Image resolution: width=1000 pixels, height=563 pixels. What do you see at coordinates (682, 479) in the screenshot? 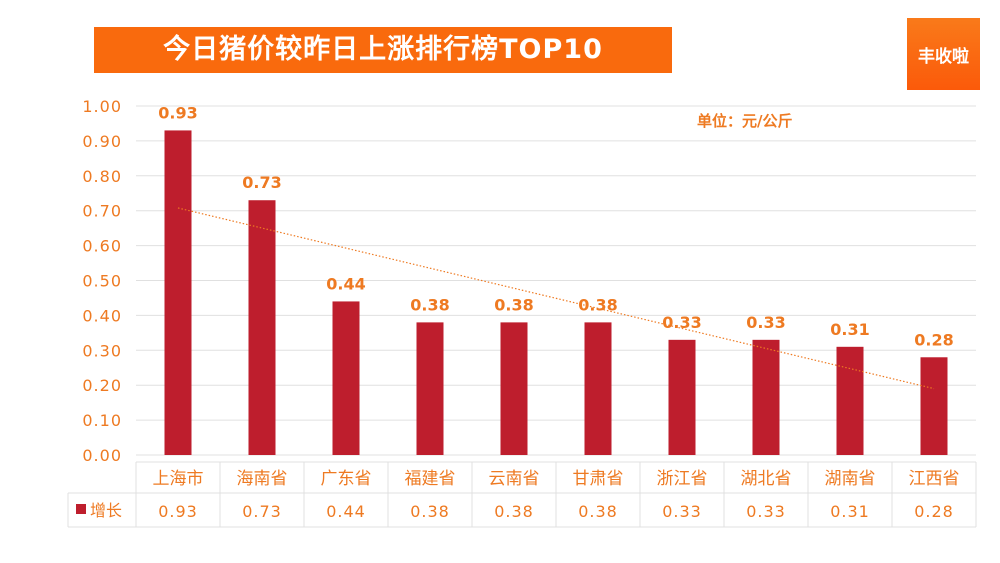
I see `category-label: 浙江省` at bounding box center [682, 479].